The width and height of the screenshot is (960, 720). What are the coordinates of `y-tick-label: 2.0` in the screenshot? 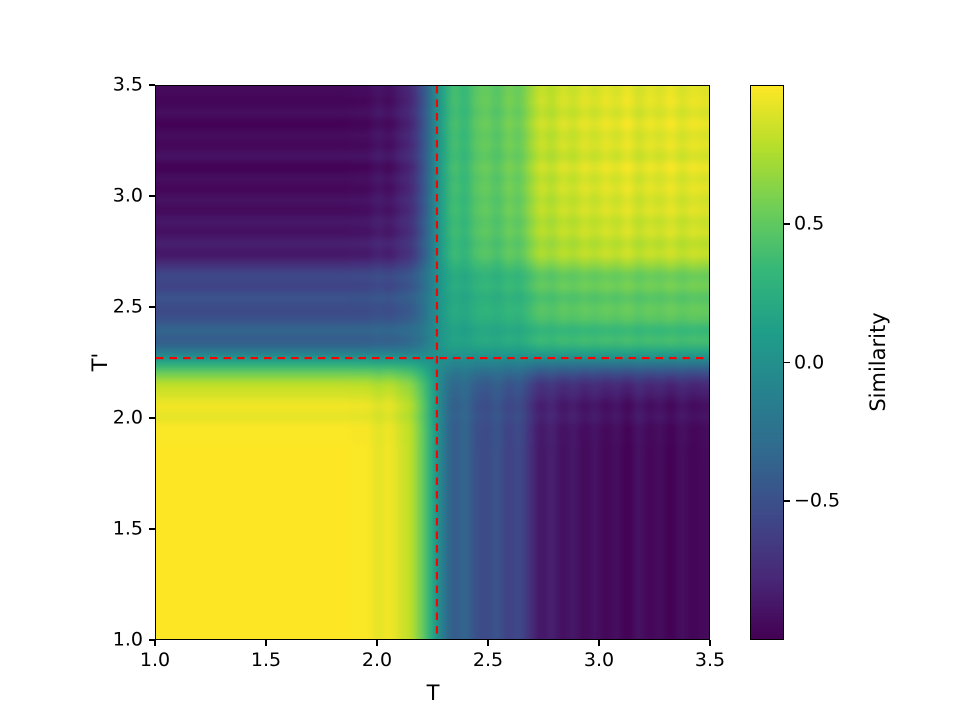 It's located at (127, 417).